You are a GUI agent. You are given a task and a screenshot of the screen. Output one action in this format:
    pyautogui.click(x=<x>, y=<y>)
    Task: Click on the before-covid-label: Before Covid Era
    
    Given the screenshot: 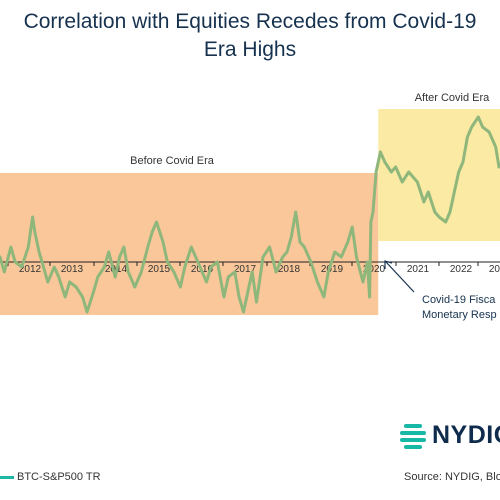 What is the action you would take?
    pyautogui.click(x=172, y=161)
    